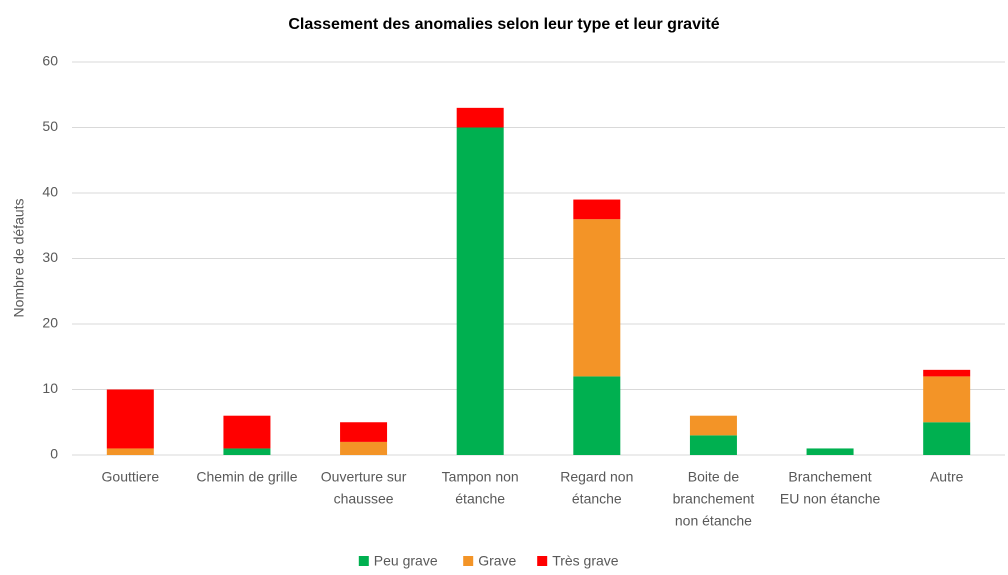 The width and height of the screenshot is (1008, 575). I want to click on x-tick-label: Branchement, so click(829, 477).